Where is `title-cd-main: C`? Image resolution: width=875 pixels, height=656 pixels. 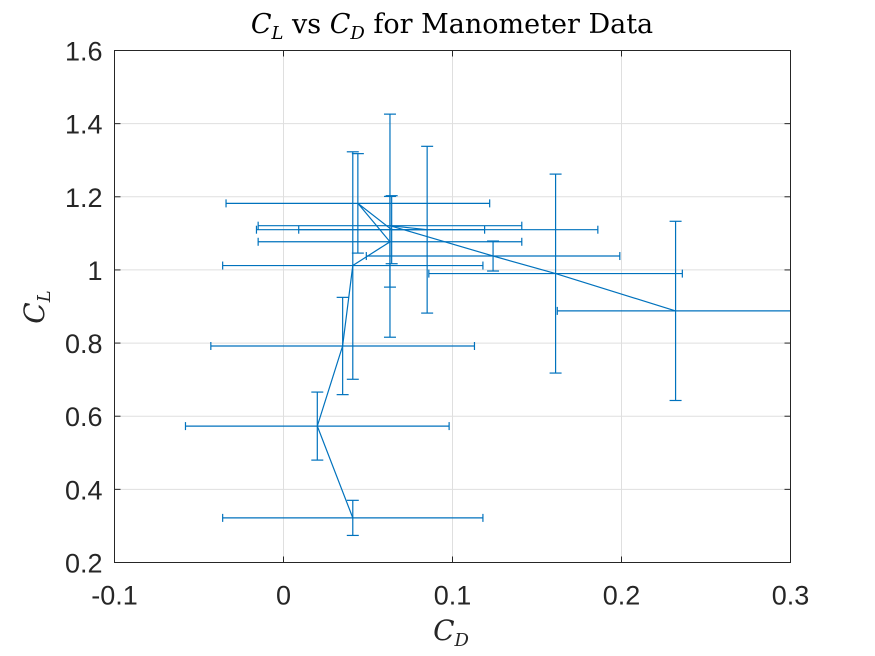 title-cd-main: C is located at coordinates (340, 24).